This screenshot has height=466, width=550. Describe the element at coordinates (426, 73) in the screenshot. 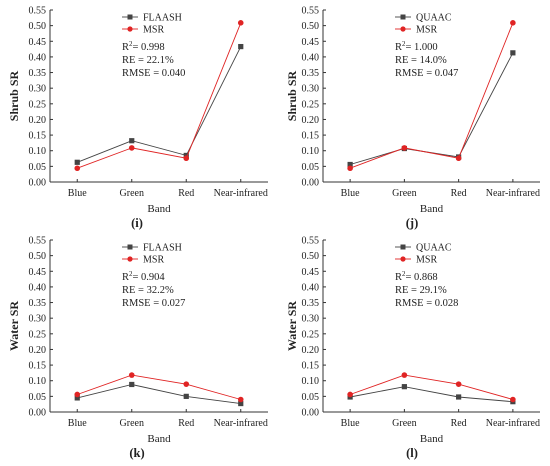

I see `rmse-stat: RMSE = 0.047` at that location.